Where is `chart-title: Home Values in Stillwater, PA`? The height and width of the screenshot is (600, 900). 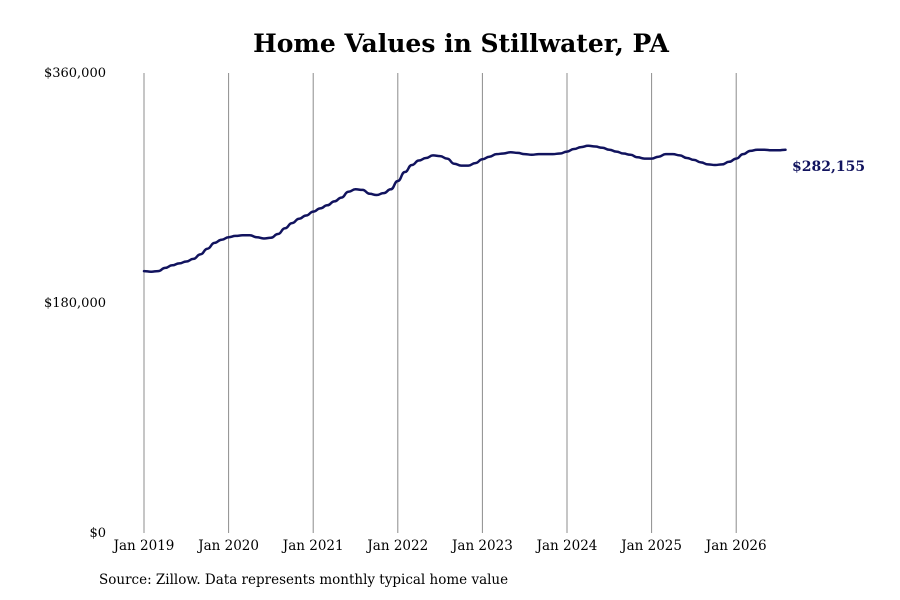
chart-title: Home Values in Stillwater, PA is located at coordinates (461, 43).